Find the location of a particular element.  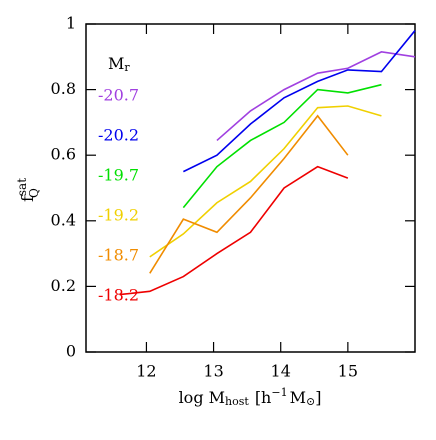

legend-label: -18.2 is located at coordinates (118, 295).